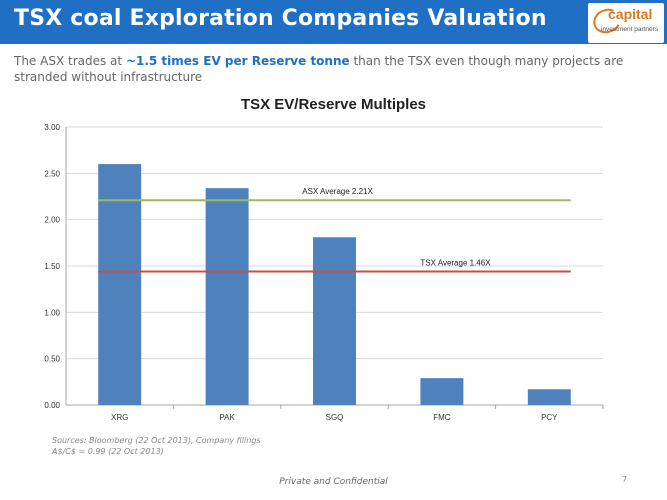  What do you see at coordinates (52, 220) in the screenshot?
I see `y-tick-label: 2.00` at bounding box center [52, 220].